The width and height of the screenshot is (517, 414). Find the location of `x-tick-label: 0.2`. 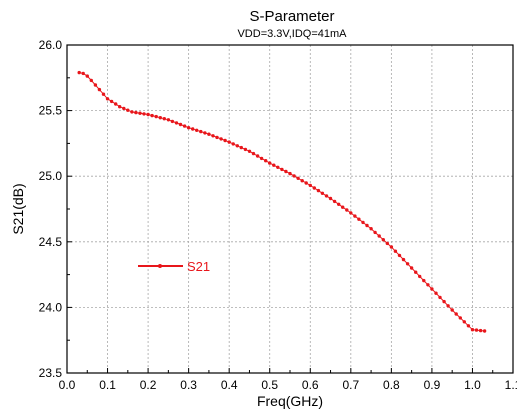

x-tick-label: 0.2 is located at coordinates (148, 385).